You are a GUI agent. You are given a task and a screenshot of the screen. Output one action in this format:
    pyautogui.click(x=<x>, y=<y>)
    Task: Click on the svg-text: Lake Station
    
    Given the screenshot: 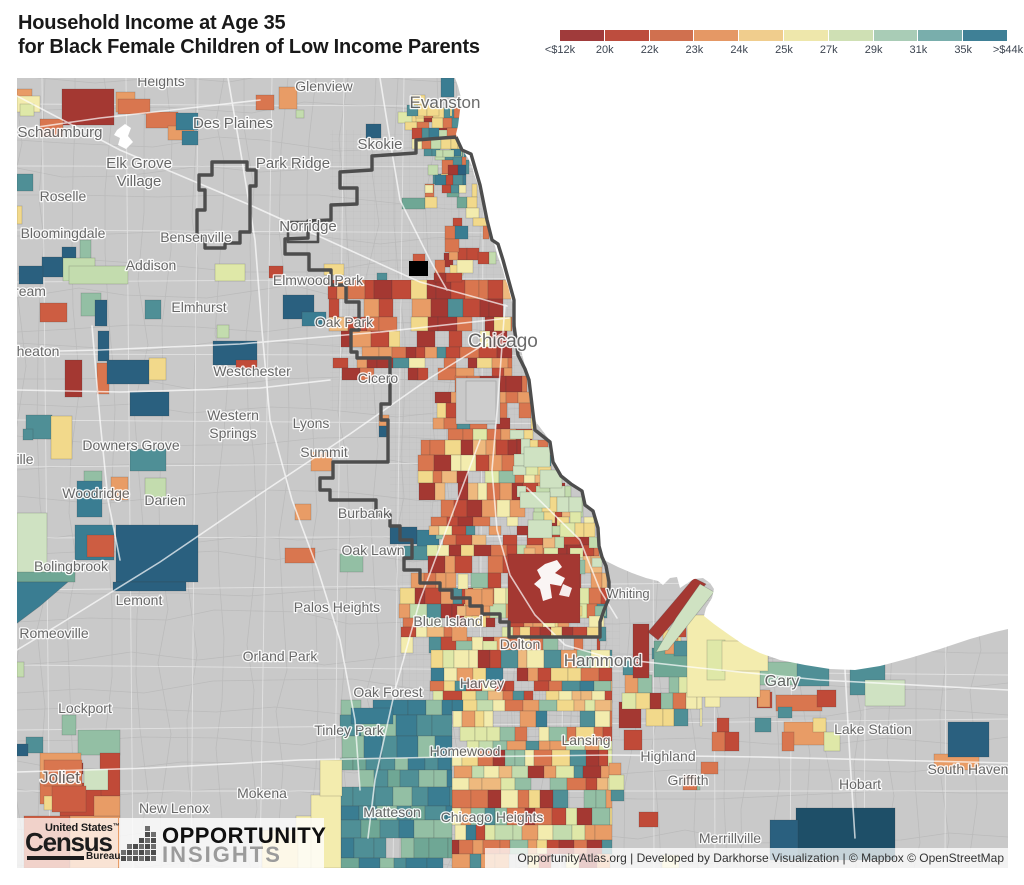 What is the action you would take?
    pyautogui.click(x=873, y=729)
    